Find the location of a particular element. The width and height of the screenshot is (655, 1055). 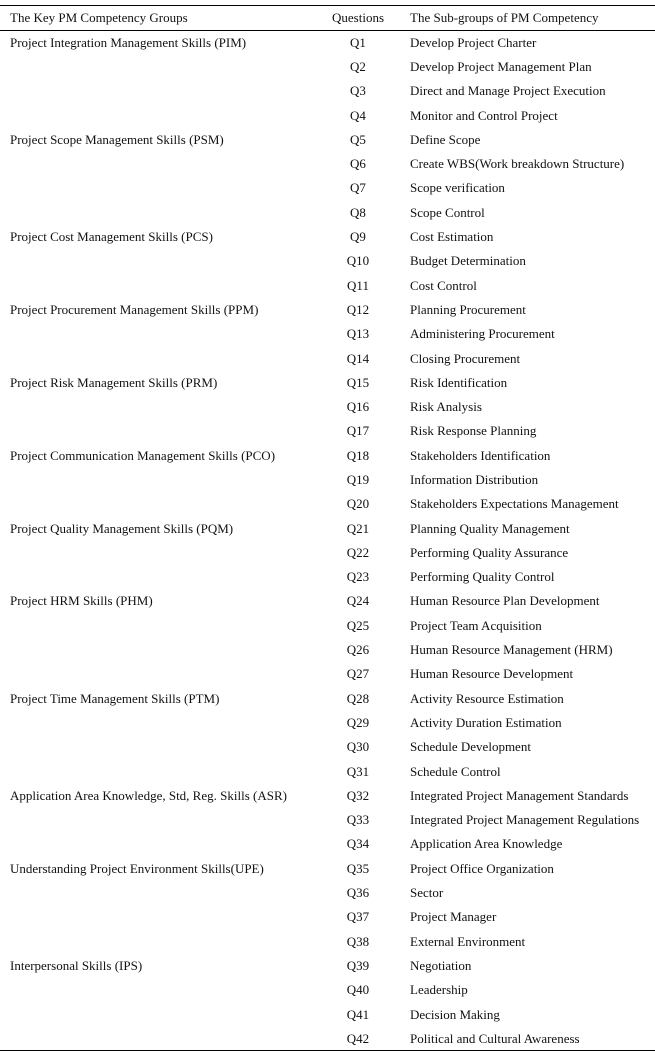

table-row: Q41 Decision Making is located at coordinates (327, 1014).